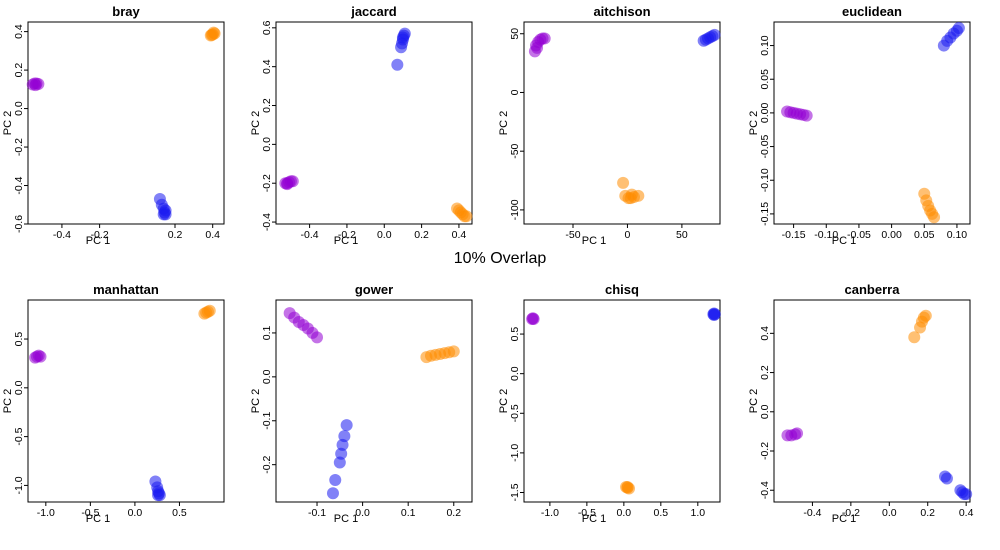  What do you see at coordinates (826, 235) in the screenshot?
I see `x-tick-label: -0.10` at bounding box center [826, 235].